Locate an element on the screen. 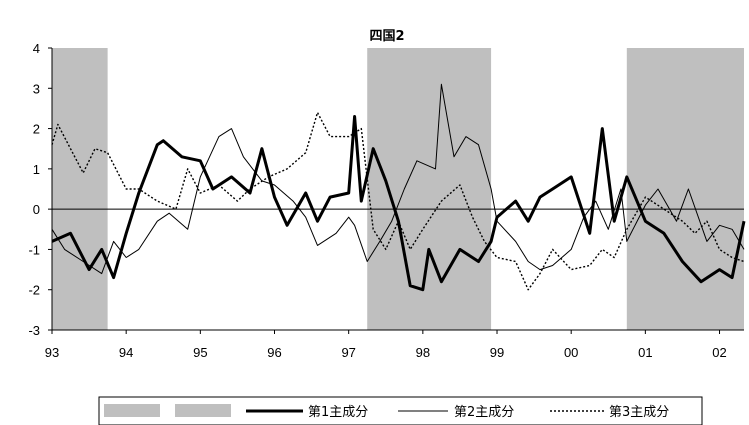 The height and width of the screenshot is (425, 749). x-tick-label: 98 is located at coordinates (423, 352).